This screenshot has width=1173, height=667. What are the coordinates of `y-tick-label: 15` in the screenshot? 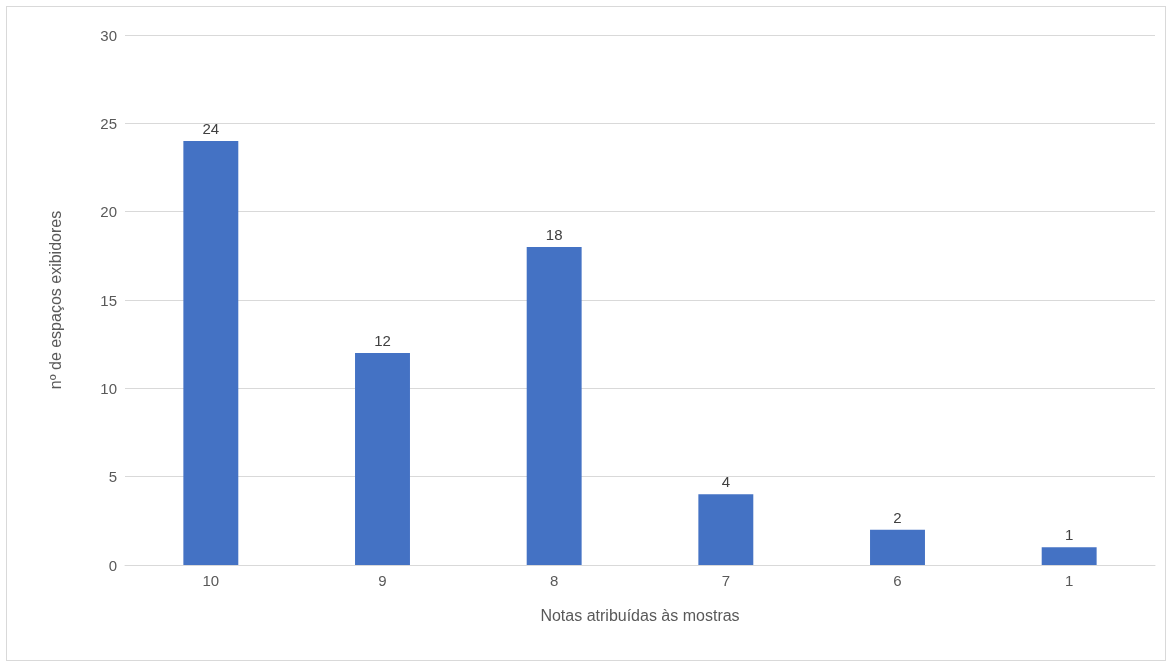 It's located at (108, 300).